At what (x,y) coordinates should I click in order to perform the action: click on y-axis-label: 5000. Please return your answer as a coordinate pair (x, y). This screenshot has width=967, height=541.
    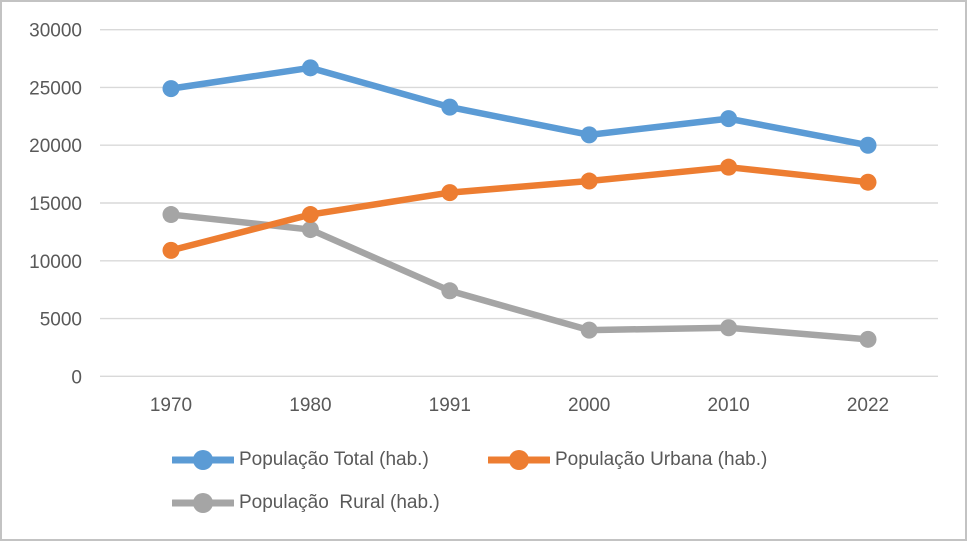
    Looking at the image, I should click on (61, 320).